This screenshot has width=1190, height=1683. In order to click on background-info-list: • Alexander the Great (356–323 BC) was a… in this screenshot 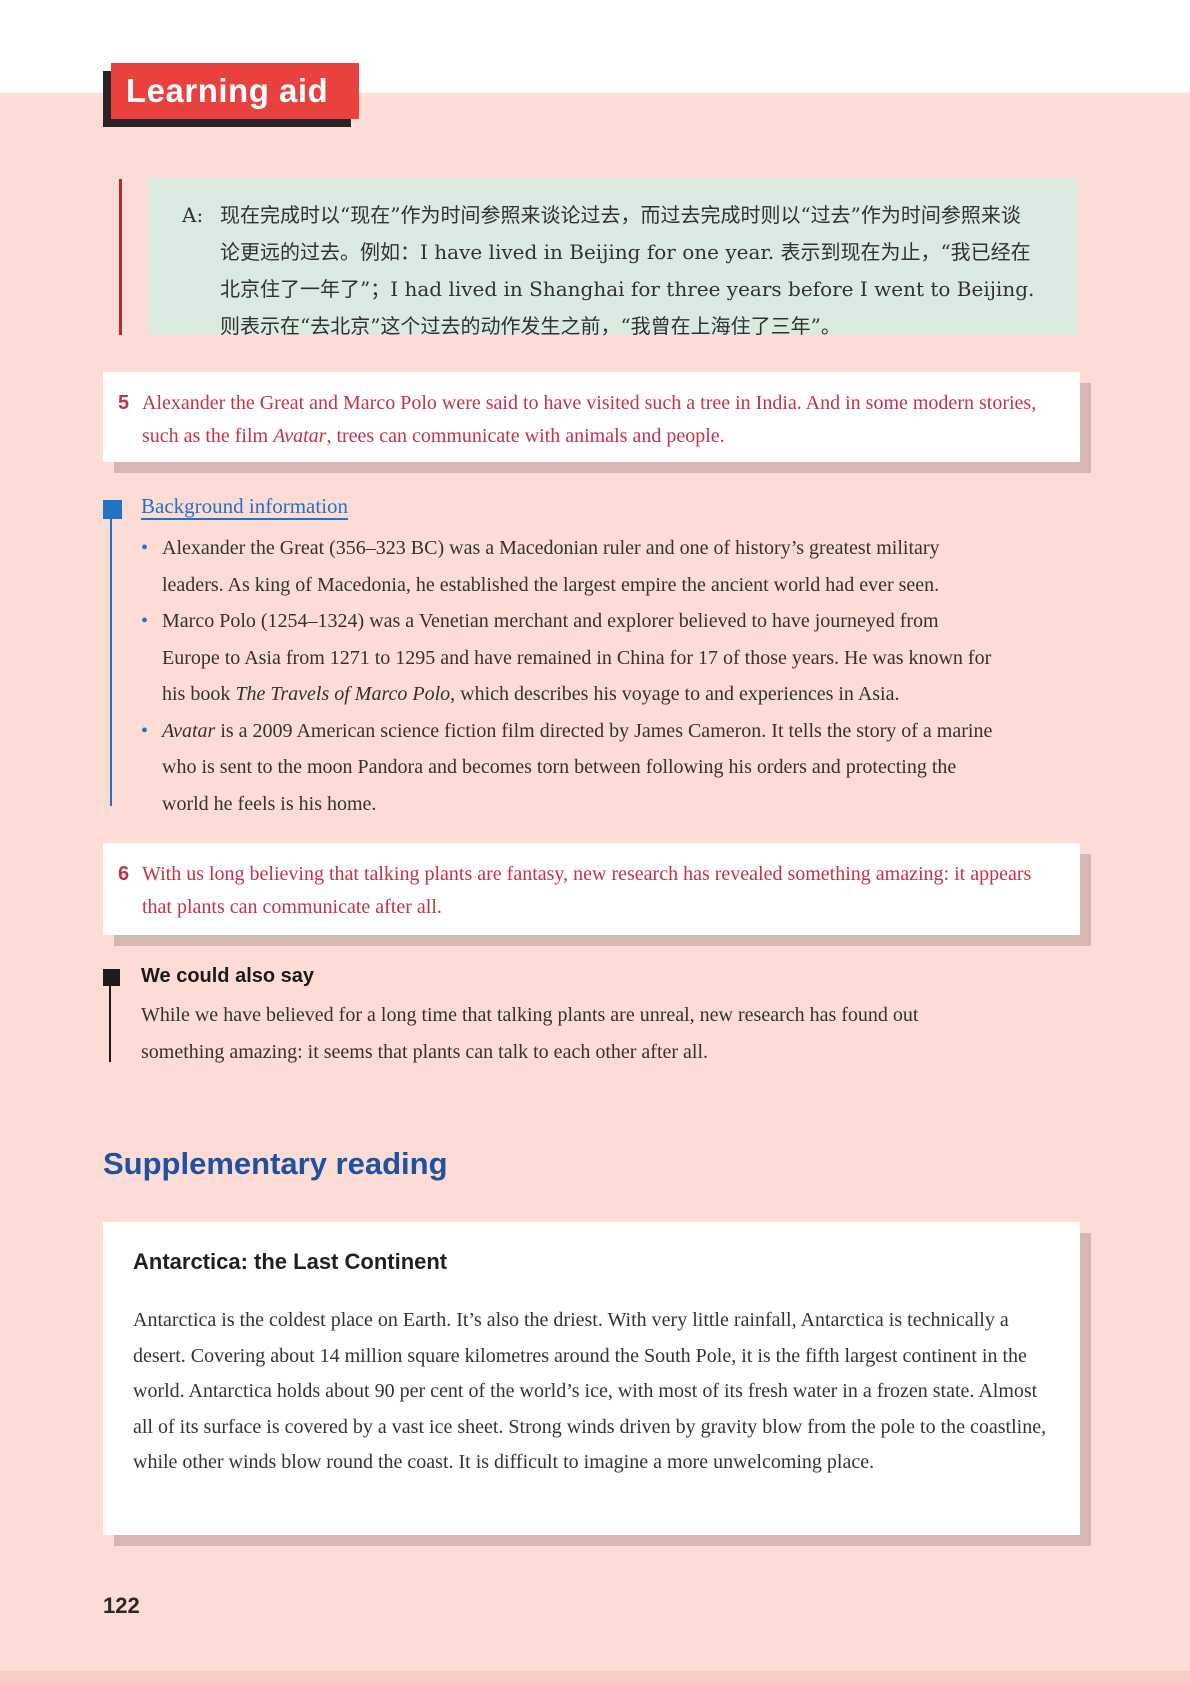, I will do `click(569, 676)`.